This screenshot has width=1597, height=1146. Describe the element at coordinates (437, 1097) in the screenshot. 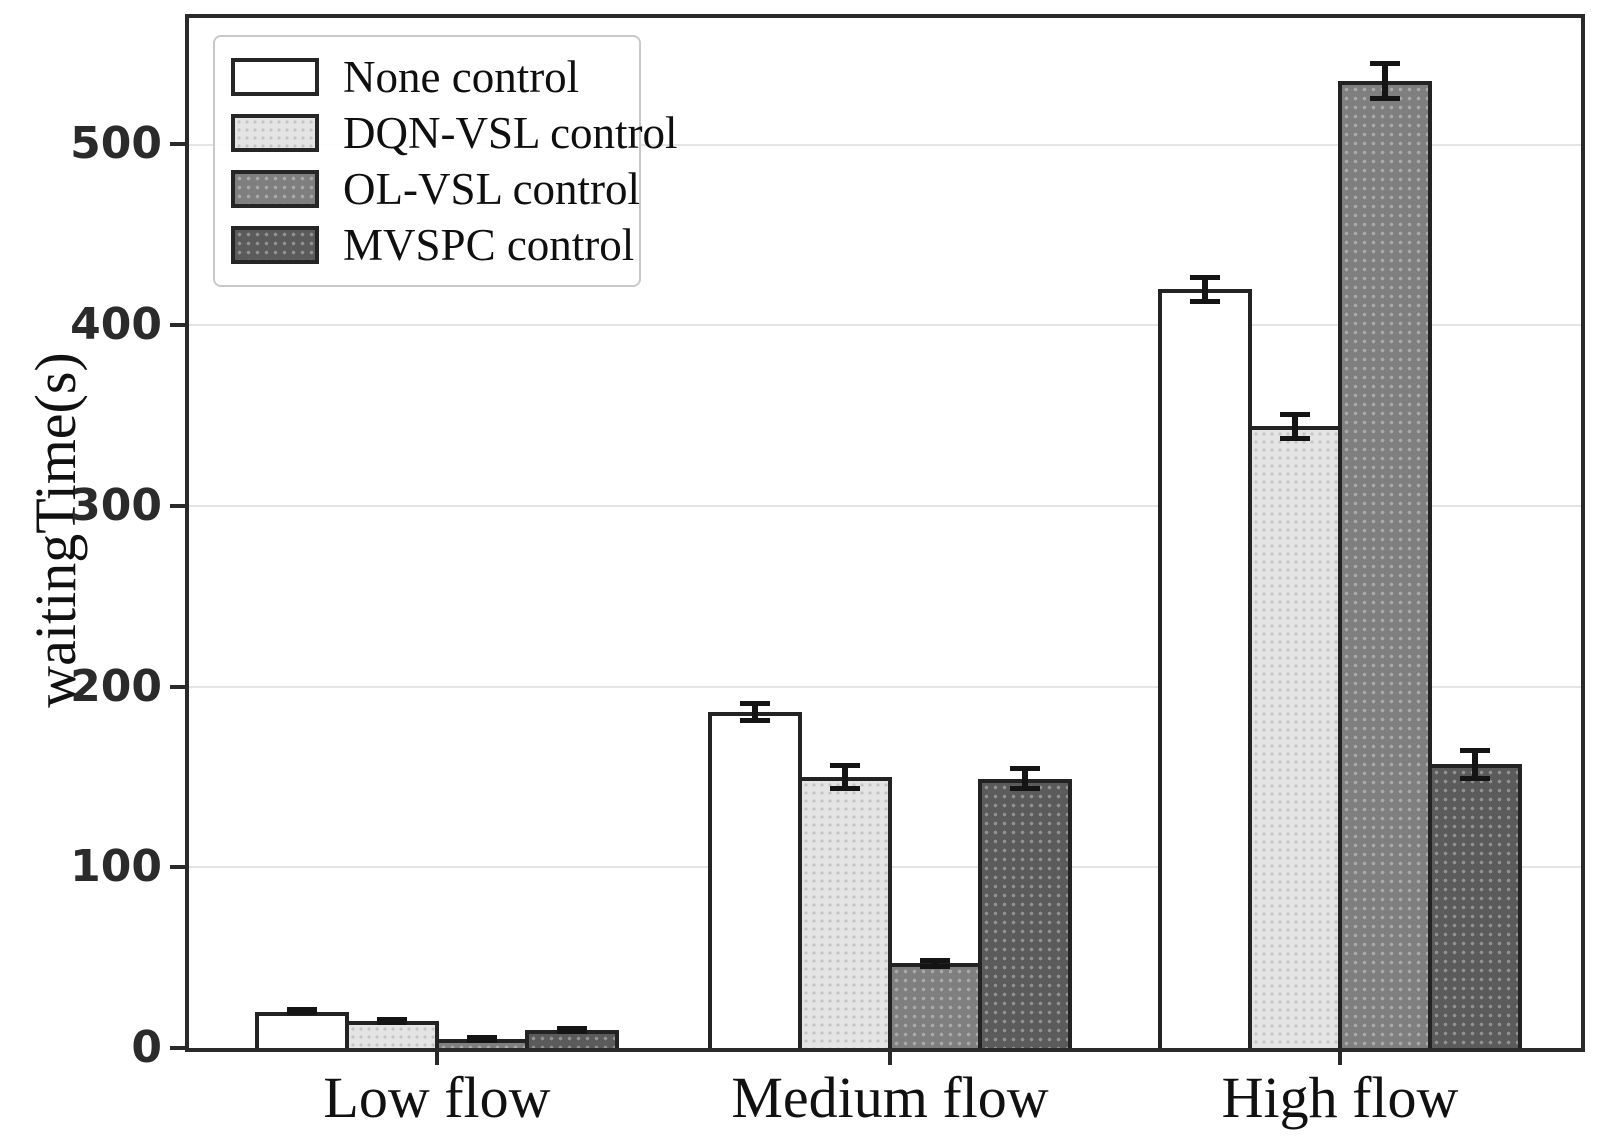

I see `x-category-label: Low flow` at that location.